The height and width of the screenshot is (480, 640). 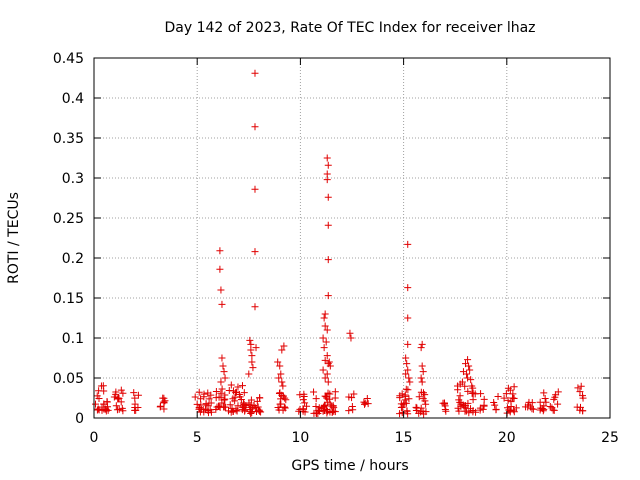 What do you see at coordinates (197, 438) in the screenshot?
I see `x-tick-label: 5` at bounding box center [197, 438].